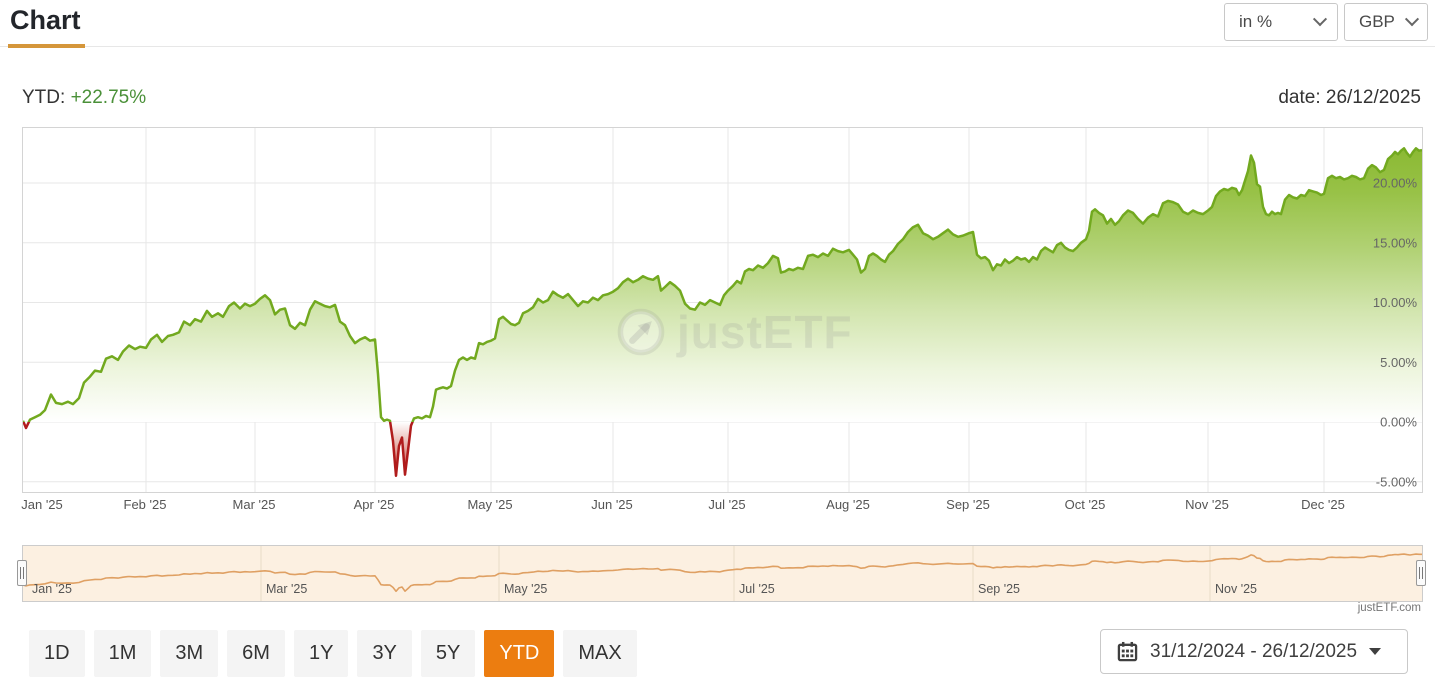 Image resolution: width=1435 pixels, height=683 pixels. I want to click on navigator-axis-label: Mar '25, so click(287, 589).